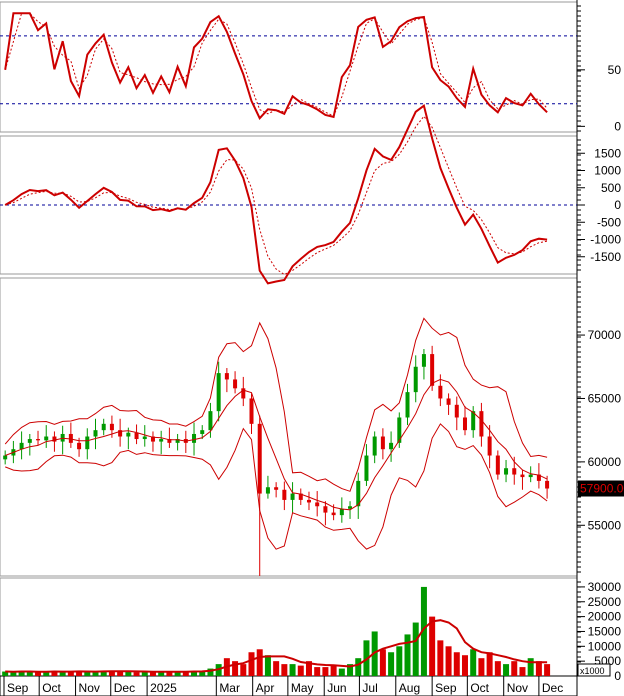 The image size is (624, 696). What do you see at coordinates (265, 688) in the screenshot?
I see `x-tick-label: Apr` at bounding box center [265, 688].